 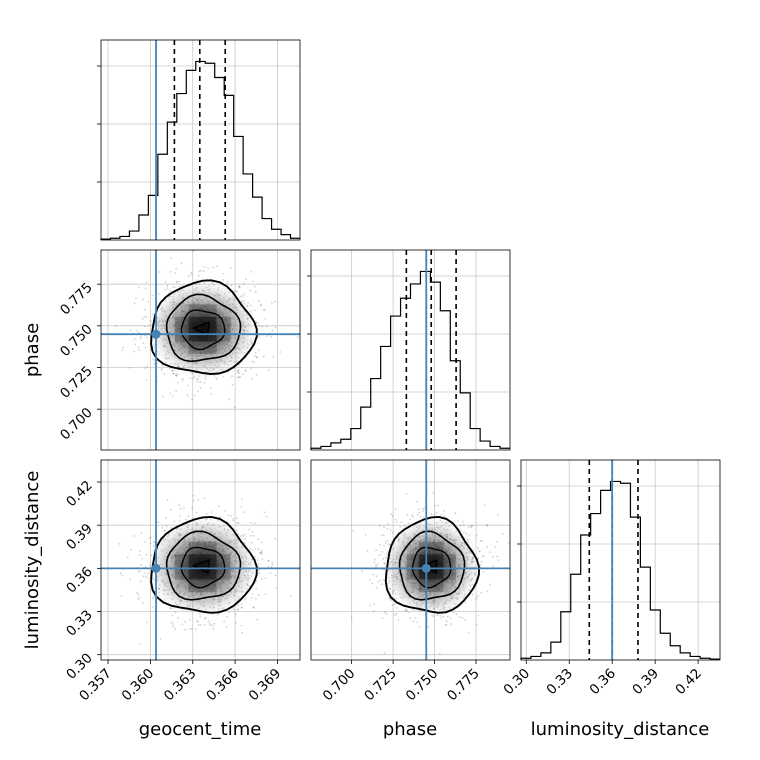 What do you see at coordinates (422, 685) in the screenshot?
I see `tick-label-x-phase-2: 0.750` at bounding box center [422, 685].